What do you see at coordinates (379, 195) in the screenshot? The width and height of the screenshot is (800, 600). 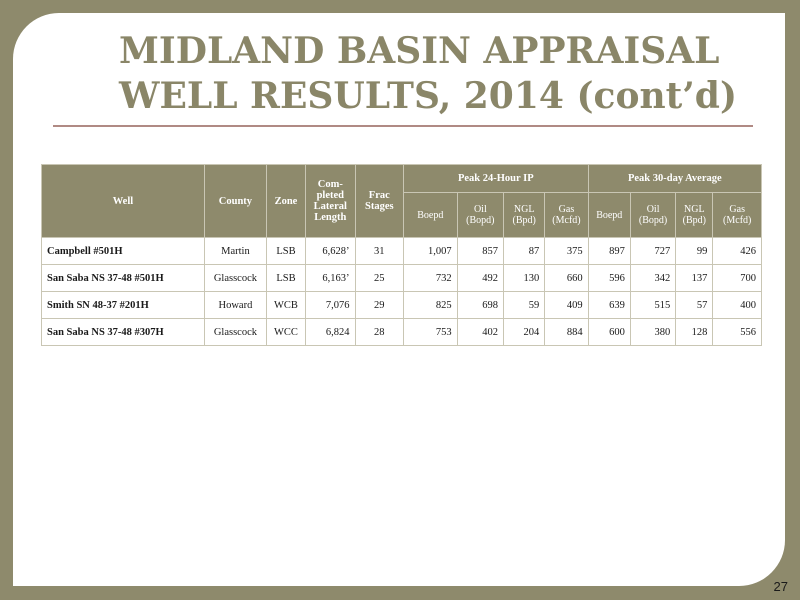 I see `header-frac-line: Frac` at bounding box center [379, 195].